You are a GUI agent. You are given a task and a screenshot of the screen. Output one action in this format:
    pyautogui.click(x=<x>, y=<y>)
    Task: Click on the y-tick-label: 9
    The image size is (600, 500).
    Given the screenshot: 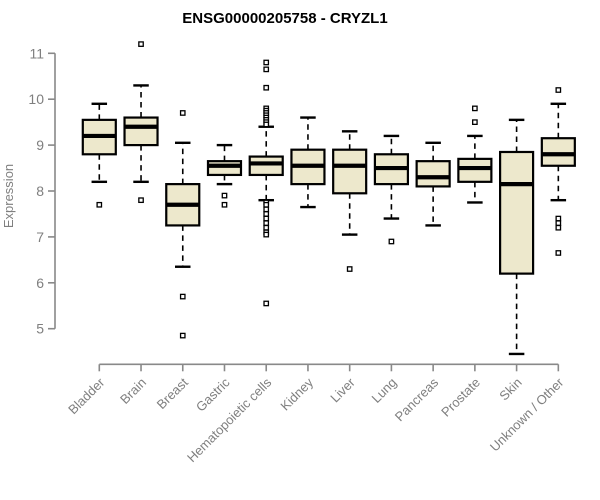 What is the action you would take?
    pyautogui.click(x=40, y=145)
    